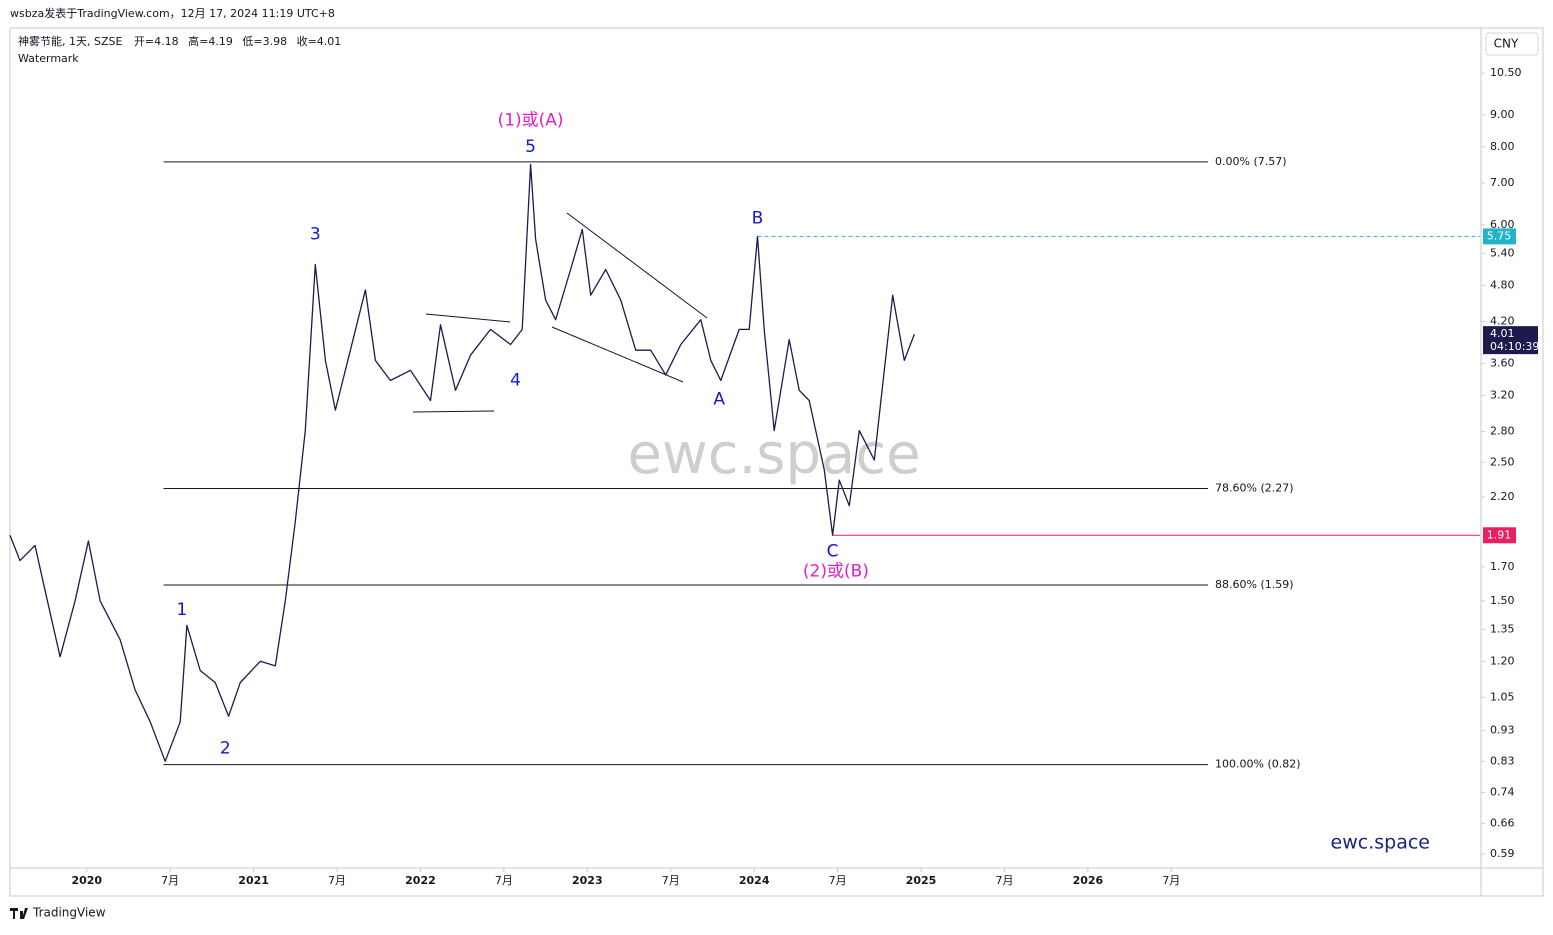 This screenshot has height=935, width=1553. I want to click on currency-box, so click(1512, 44).